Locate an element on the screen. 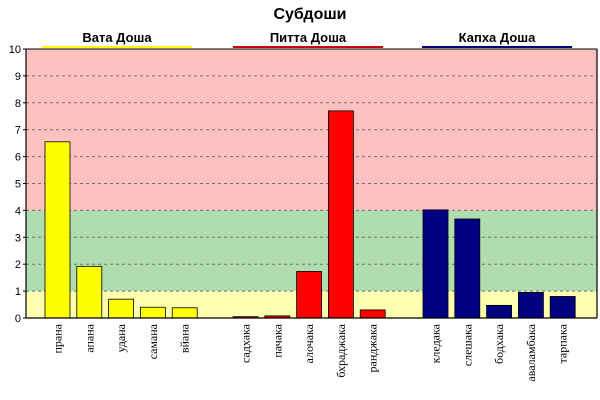 The width and height of the screenshot is (600, 400). y-tick-labels: 0 1 2 3 4 5 6 7 8 9 10 is located at coordinates (17, 184).